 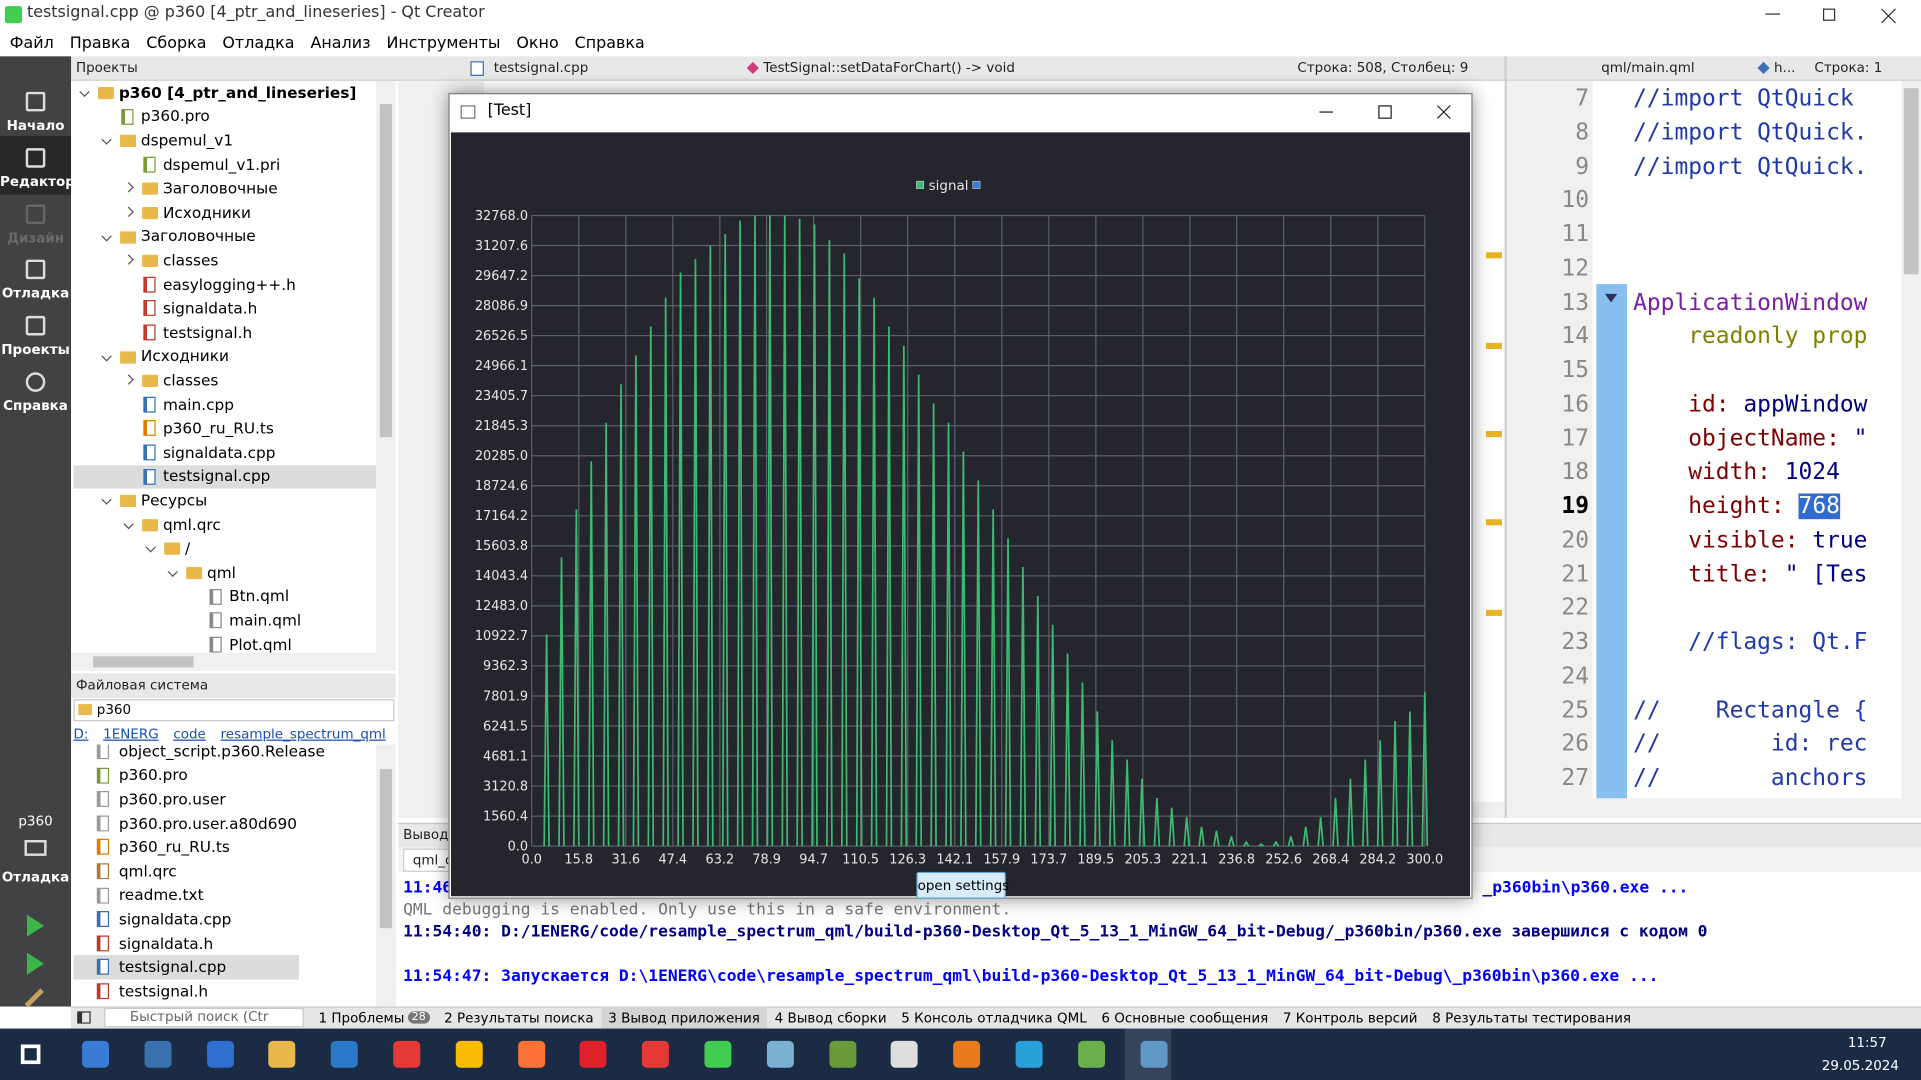 What do you see at coordinates (889, 67) in the screenshot?
I see `editor-symbol: TestSignal::setDataForChart() -> void` at bounding box center [889, 67].